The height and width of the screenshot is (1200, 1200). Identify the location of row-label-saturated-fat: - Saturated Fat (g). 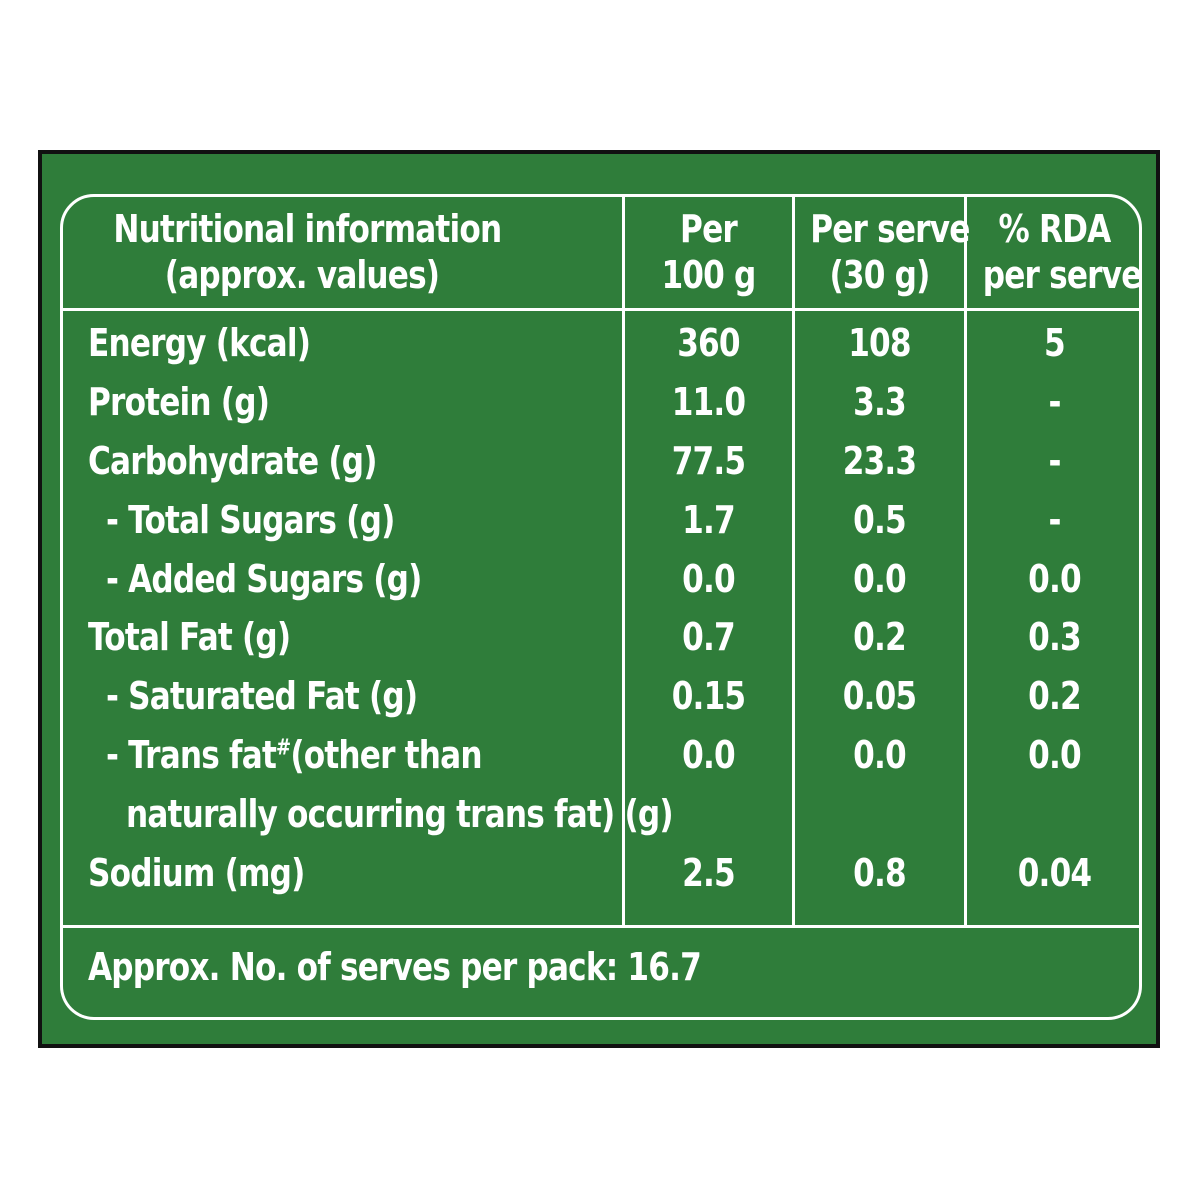
(262, 696).